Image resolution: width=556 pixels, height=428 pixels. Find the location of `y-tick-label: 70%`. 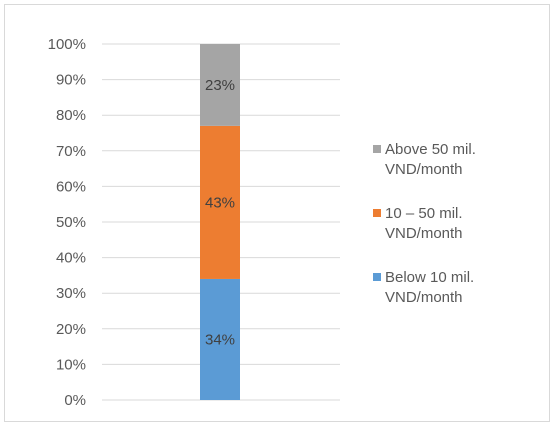

y-tick-label: 70% is located at coordinates (71, 151).